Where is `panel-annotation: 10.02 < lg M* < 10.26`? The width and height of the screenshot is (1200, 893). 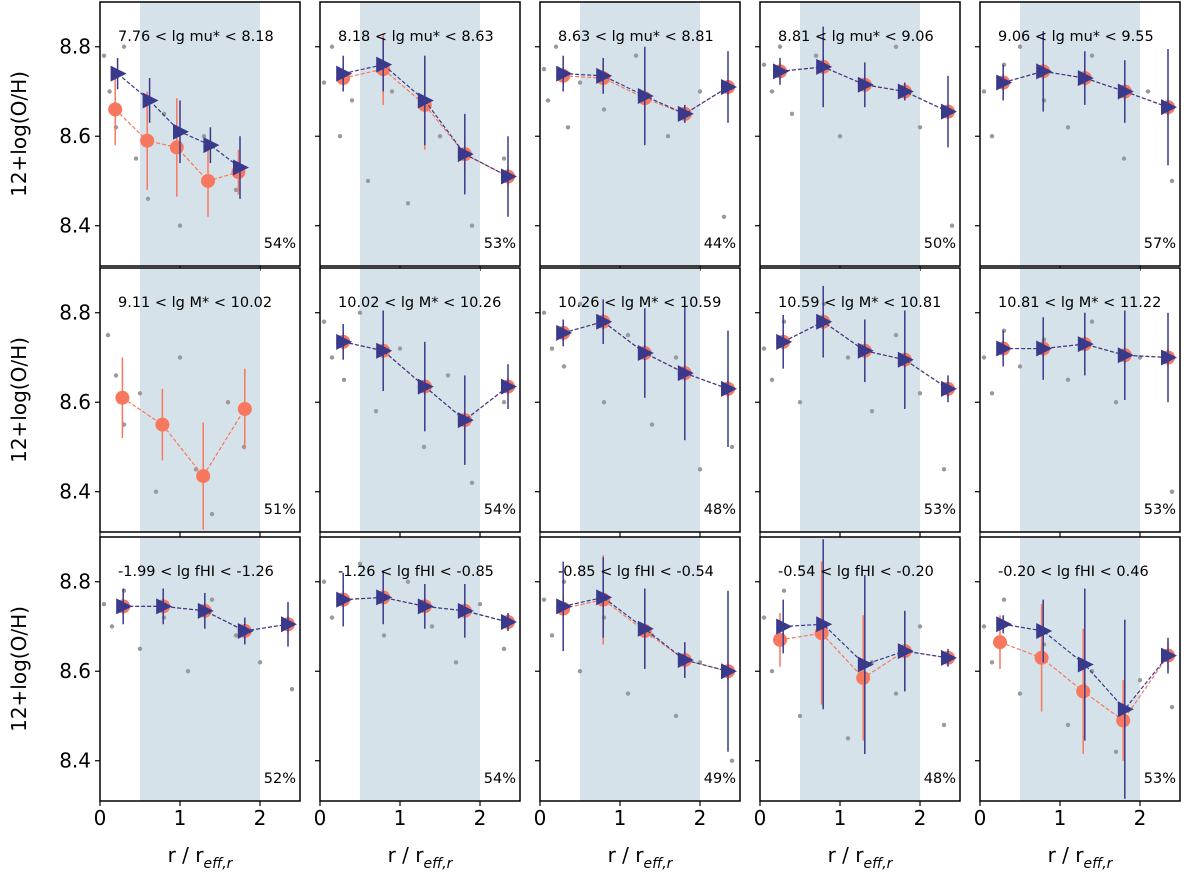
panel-annotation: 10.02 < lg M* < 10.26 is located at coordinates (419, 303).